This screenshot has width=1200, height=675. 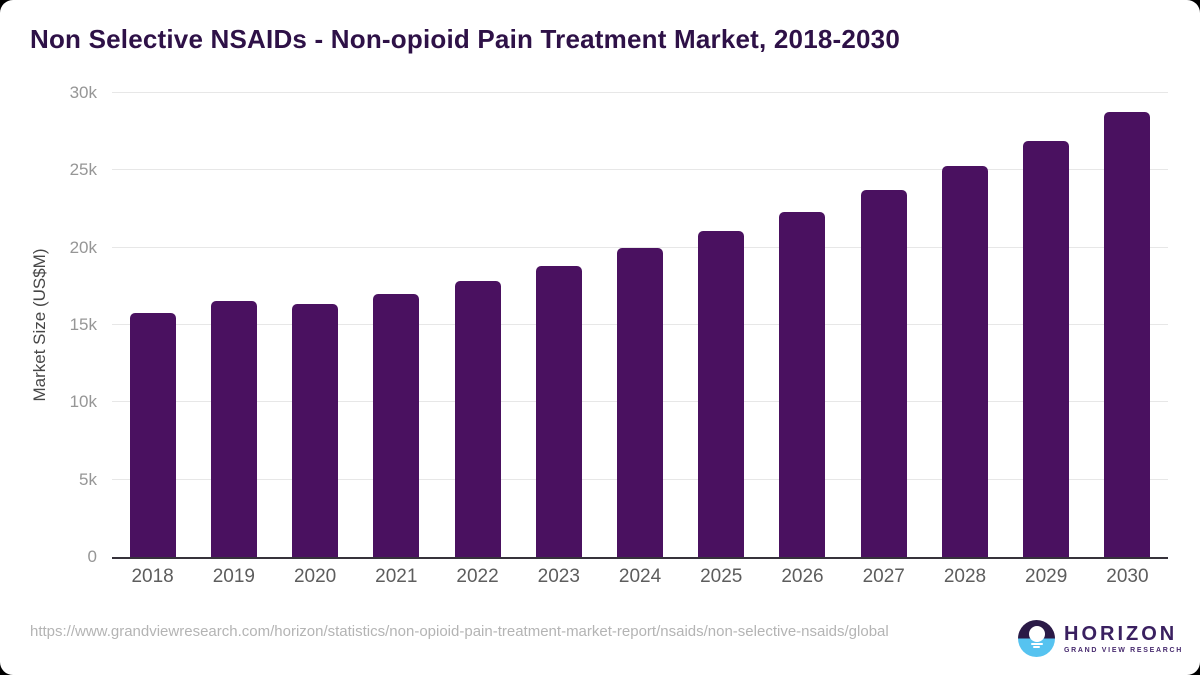 I want to click on x-axis-label: 2026, so click(x=802, y=576).